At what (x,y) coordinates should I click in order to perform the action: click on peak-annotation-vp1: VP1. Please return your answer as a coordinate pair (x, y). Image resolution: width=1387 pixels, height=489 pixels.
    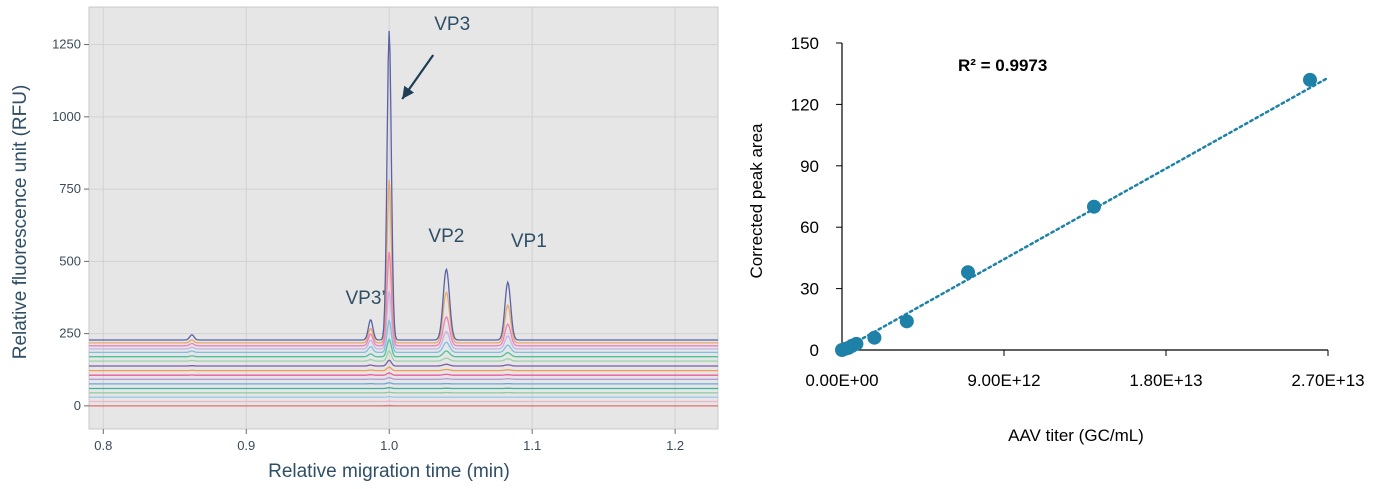
    Looking at the image, I should click on (529, 241).